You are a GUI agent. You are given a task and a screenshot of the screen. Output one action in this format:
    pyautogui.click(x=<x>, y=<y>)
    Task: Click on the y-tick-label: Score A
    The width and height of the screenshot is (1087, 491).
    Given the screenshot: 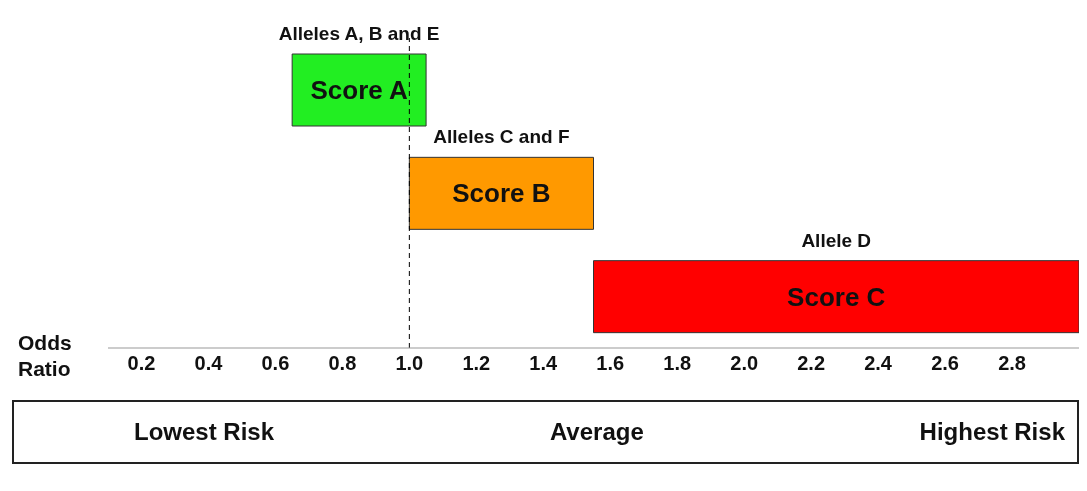 What is the action you would take?
    pyautogui.click(x=359, y=90)
    